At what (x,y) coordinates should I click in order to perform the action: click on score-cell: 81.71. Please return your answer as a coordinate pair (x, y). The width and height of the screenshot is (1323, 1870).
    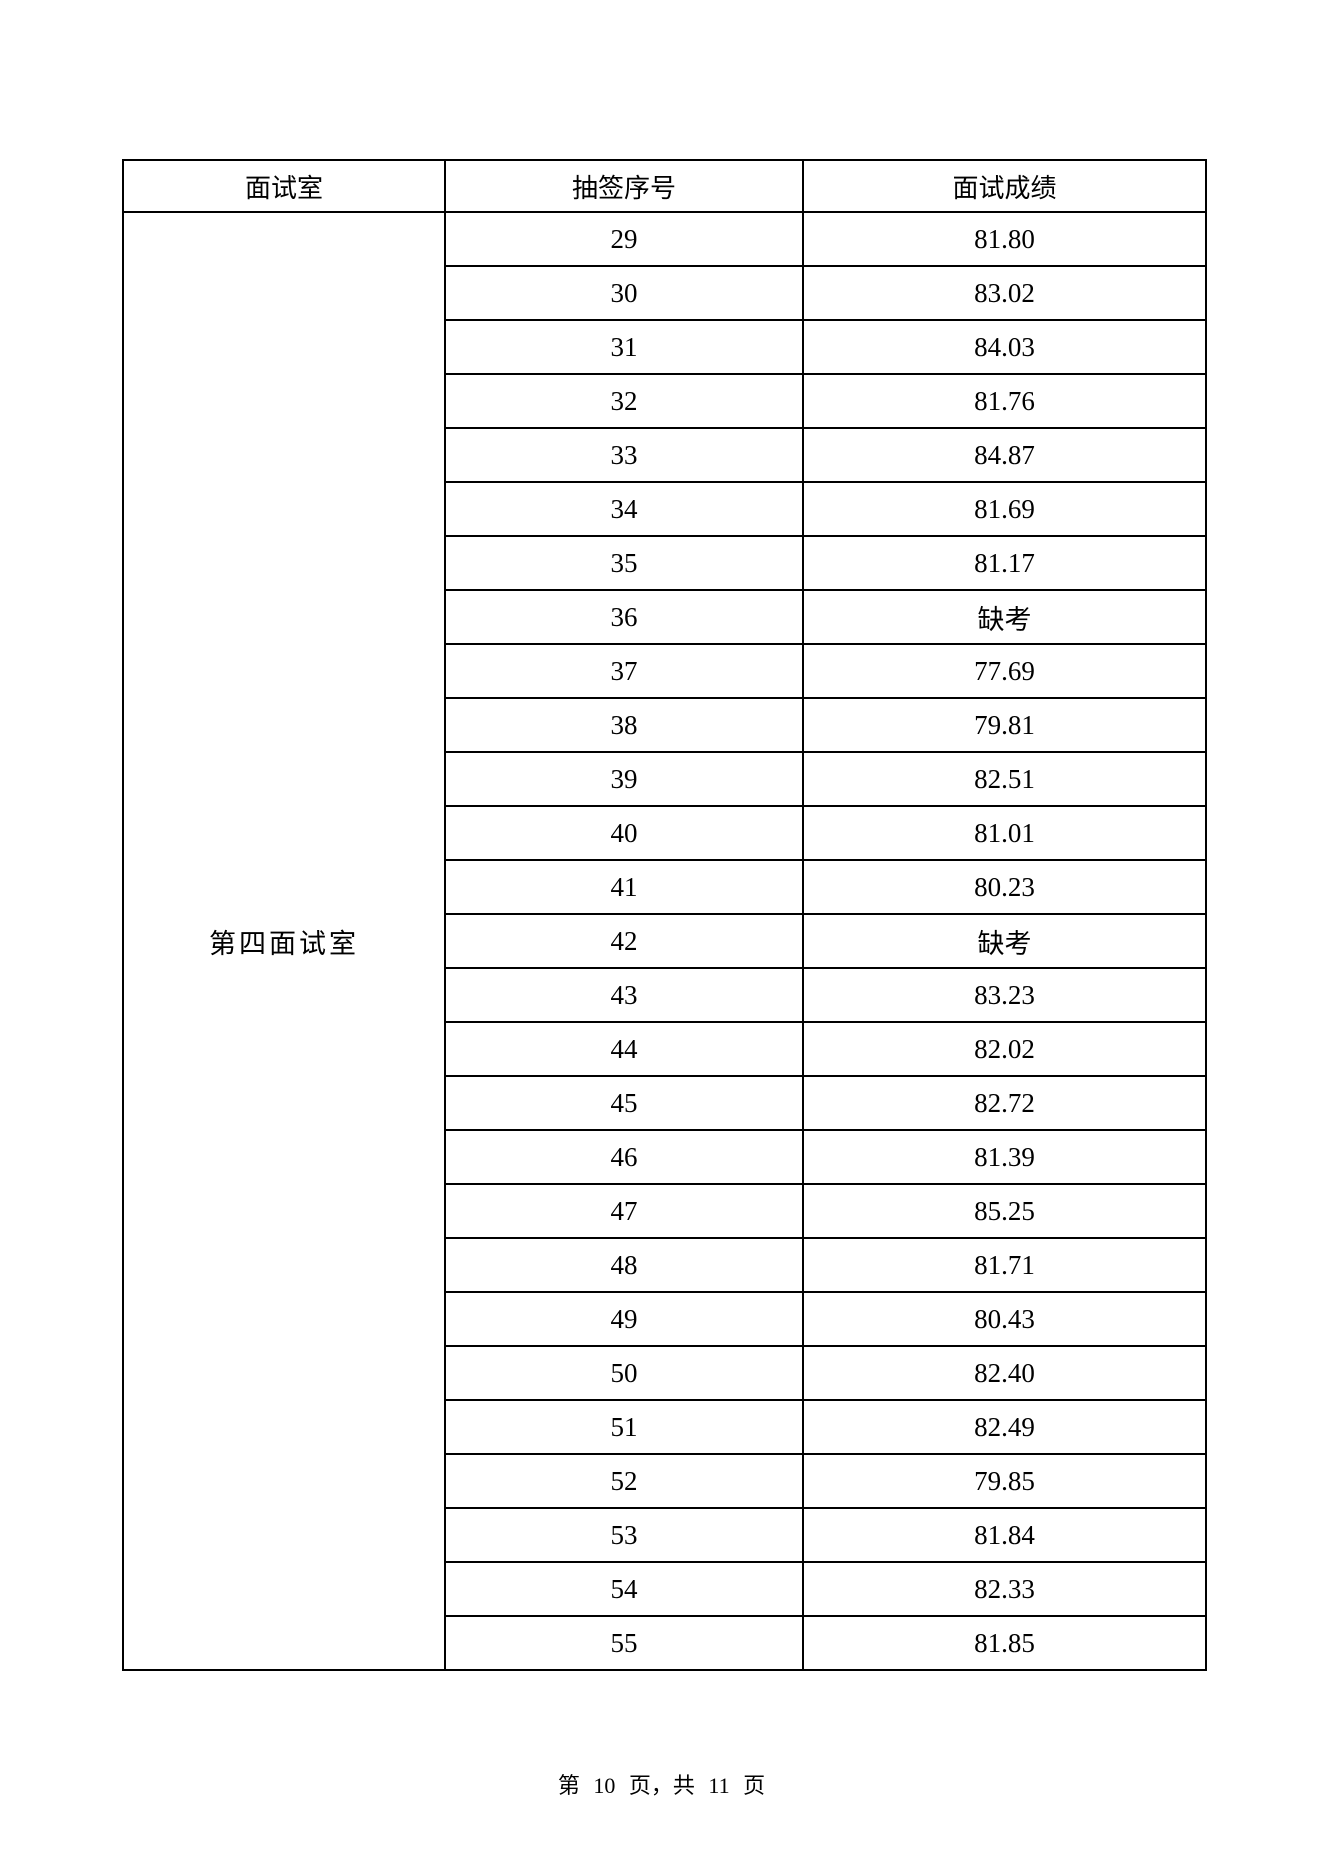
    Looking at the image, I should click on (1004, 1265).